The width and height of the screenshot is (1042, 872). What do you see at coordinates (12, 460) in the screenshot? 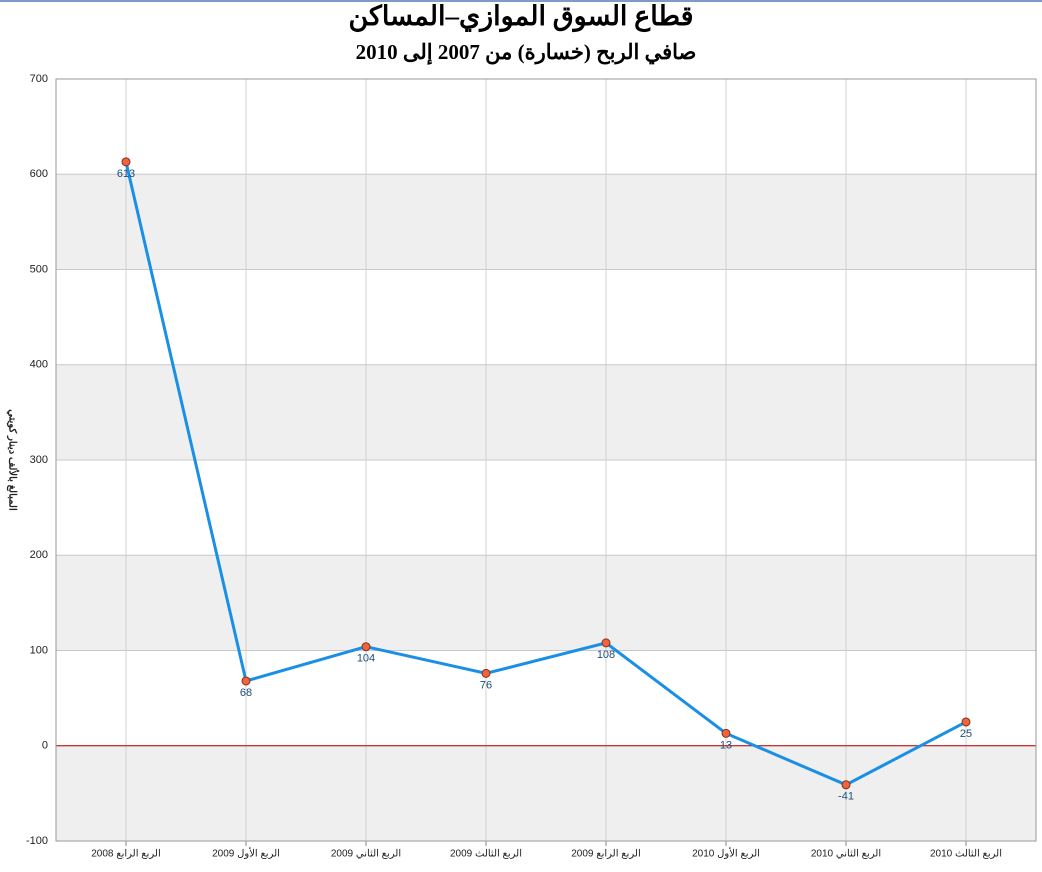
I see `y-axis-title: المبالغ بالألف دينار كويتي` at bounding box center [12, 460].